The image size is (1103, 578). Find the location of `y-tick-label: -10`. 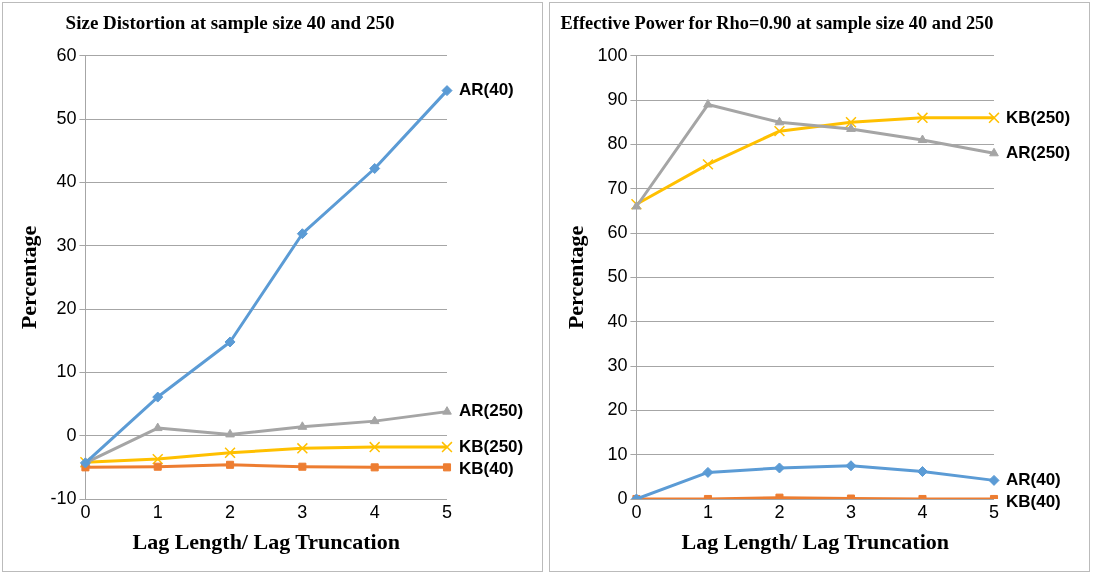

y-tick-label: -10 is located at coordinates (63, 497).